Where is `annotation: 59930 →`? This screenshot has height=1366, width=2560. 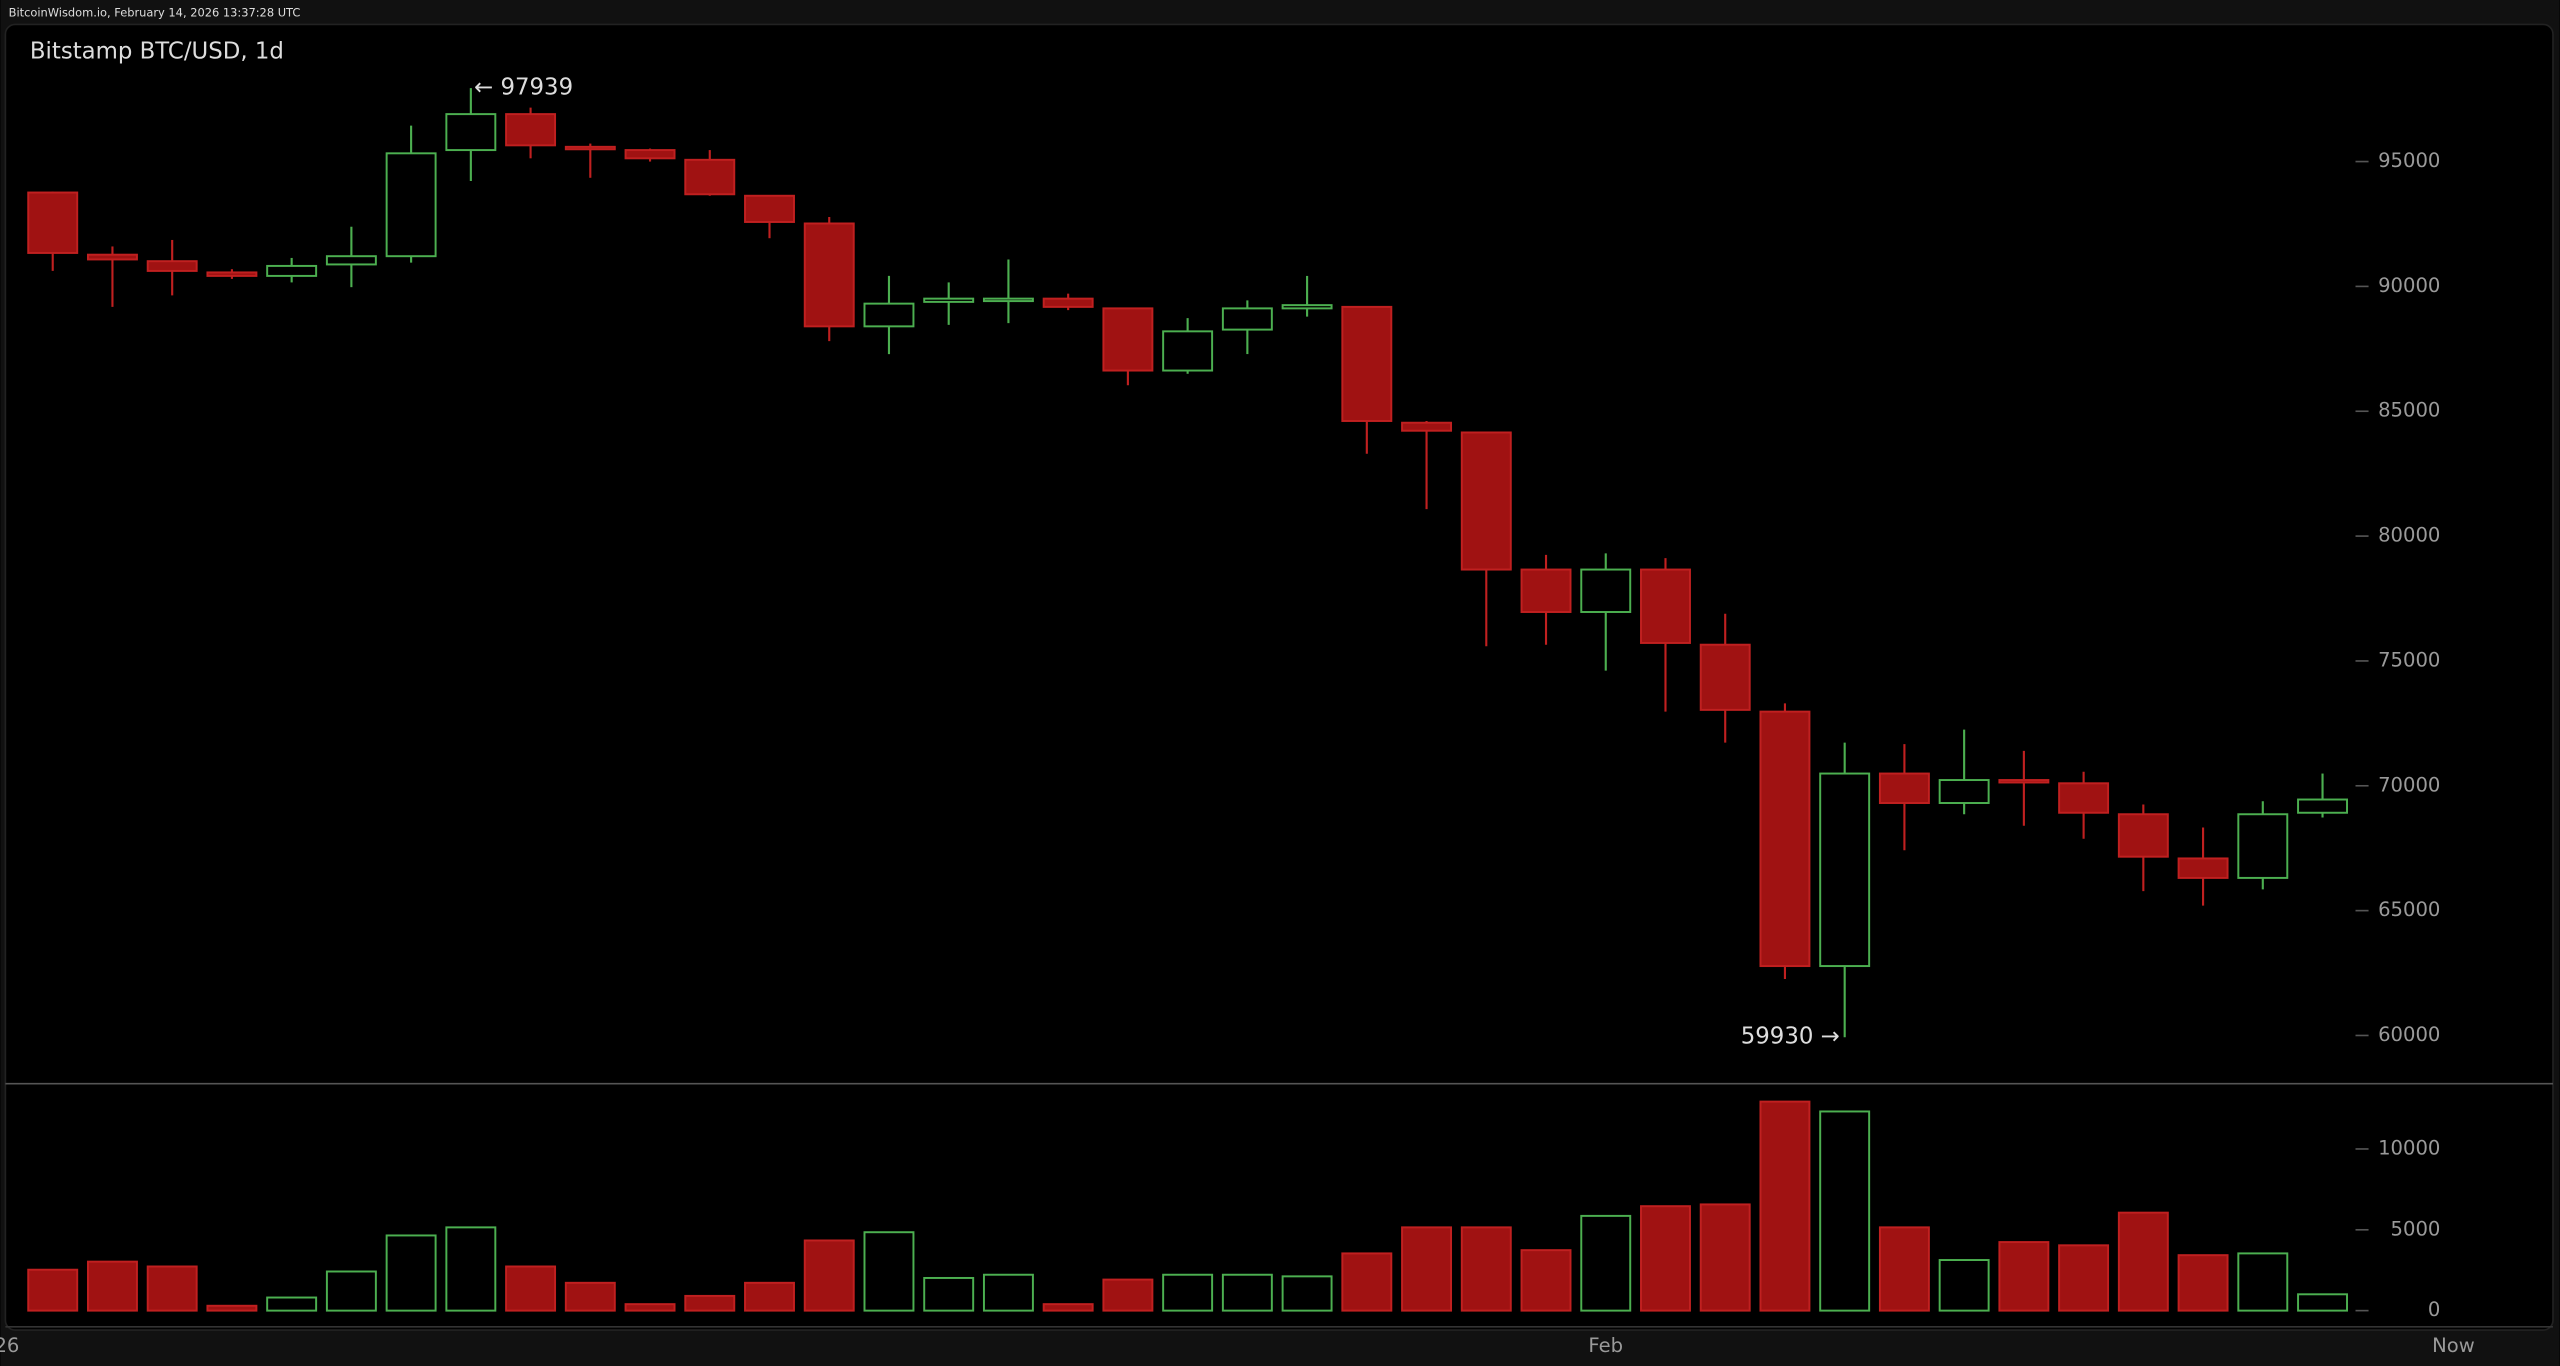 annotation: 59930 → is located at coordinates (1790, 1037).